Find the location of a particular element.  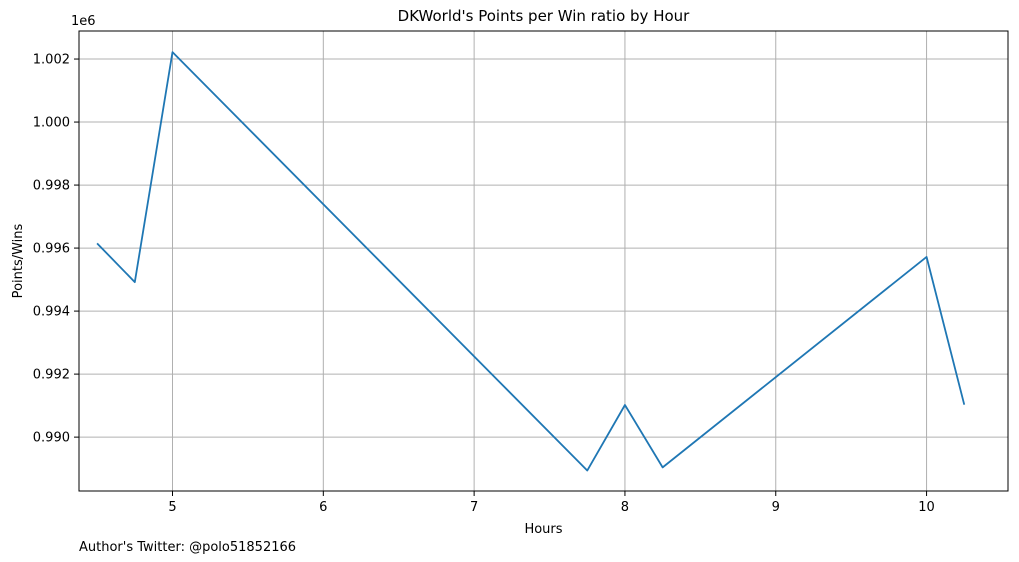

footer-author-twitter: Author's Twitter: @polo51852166 is located at coordinates (187, 547).